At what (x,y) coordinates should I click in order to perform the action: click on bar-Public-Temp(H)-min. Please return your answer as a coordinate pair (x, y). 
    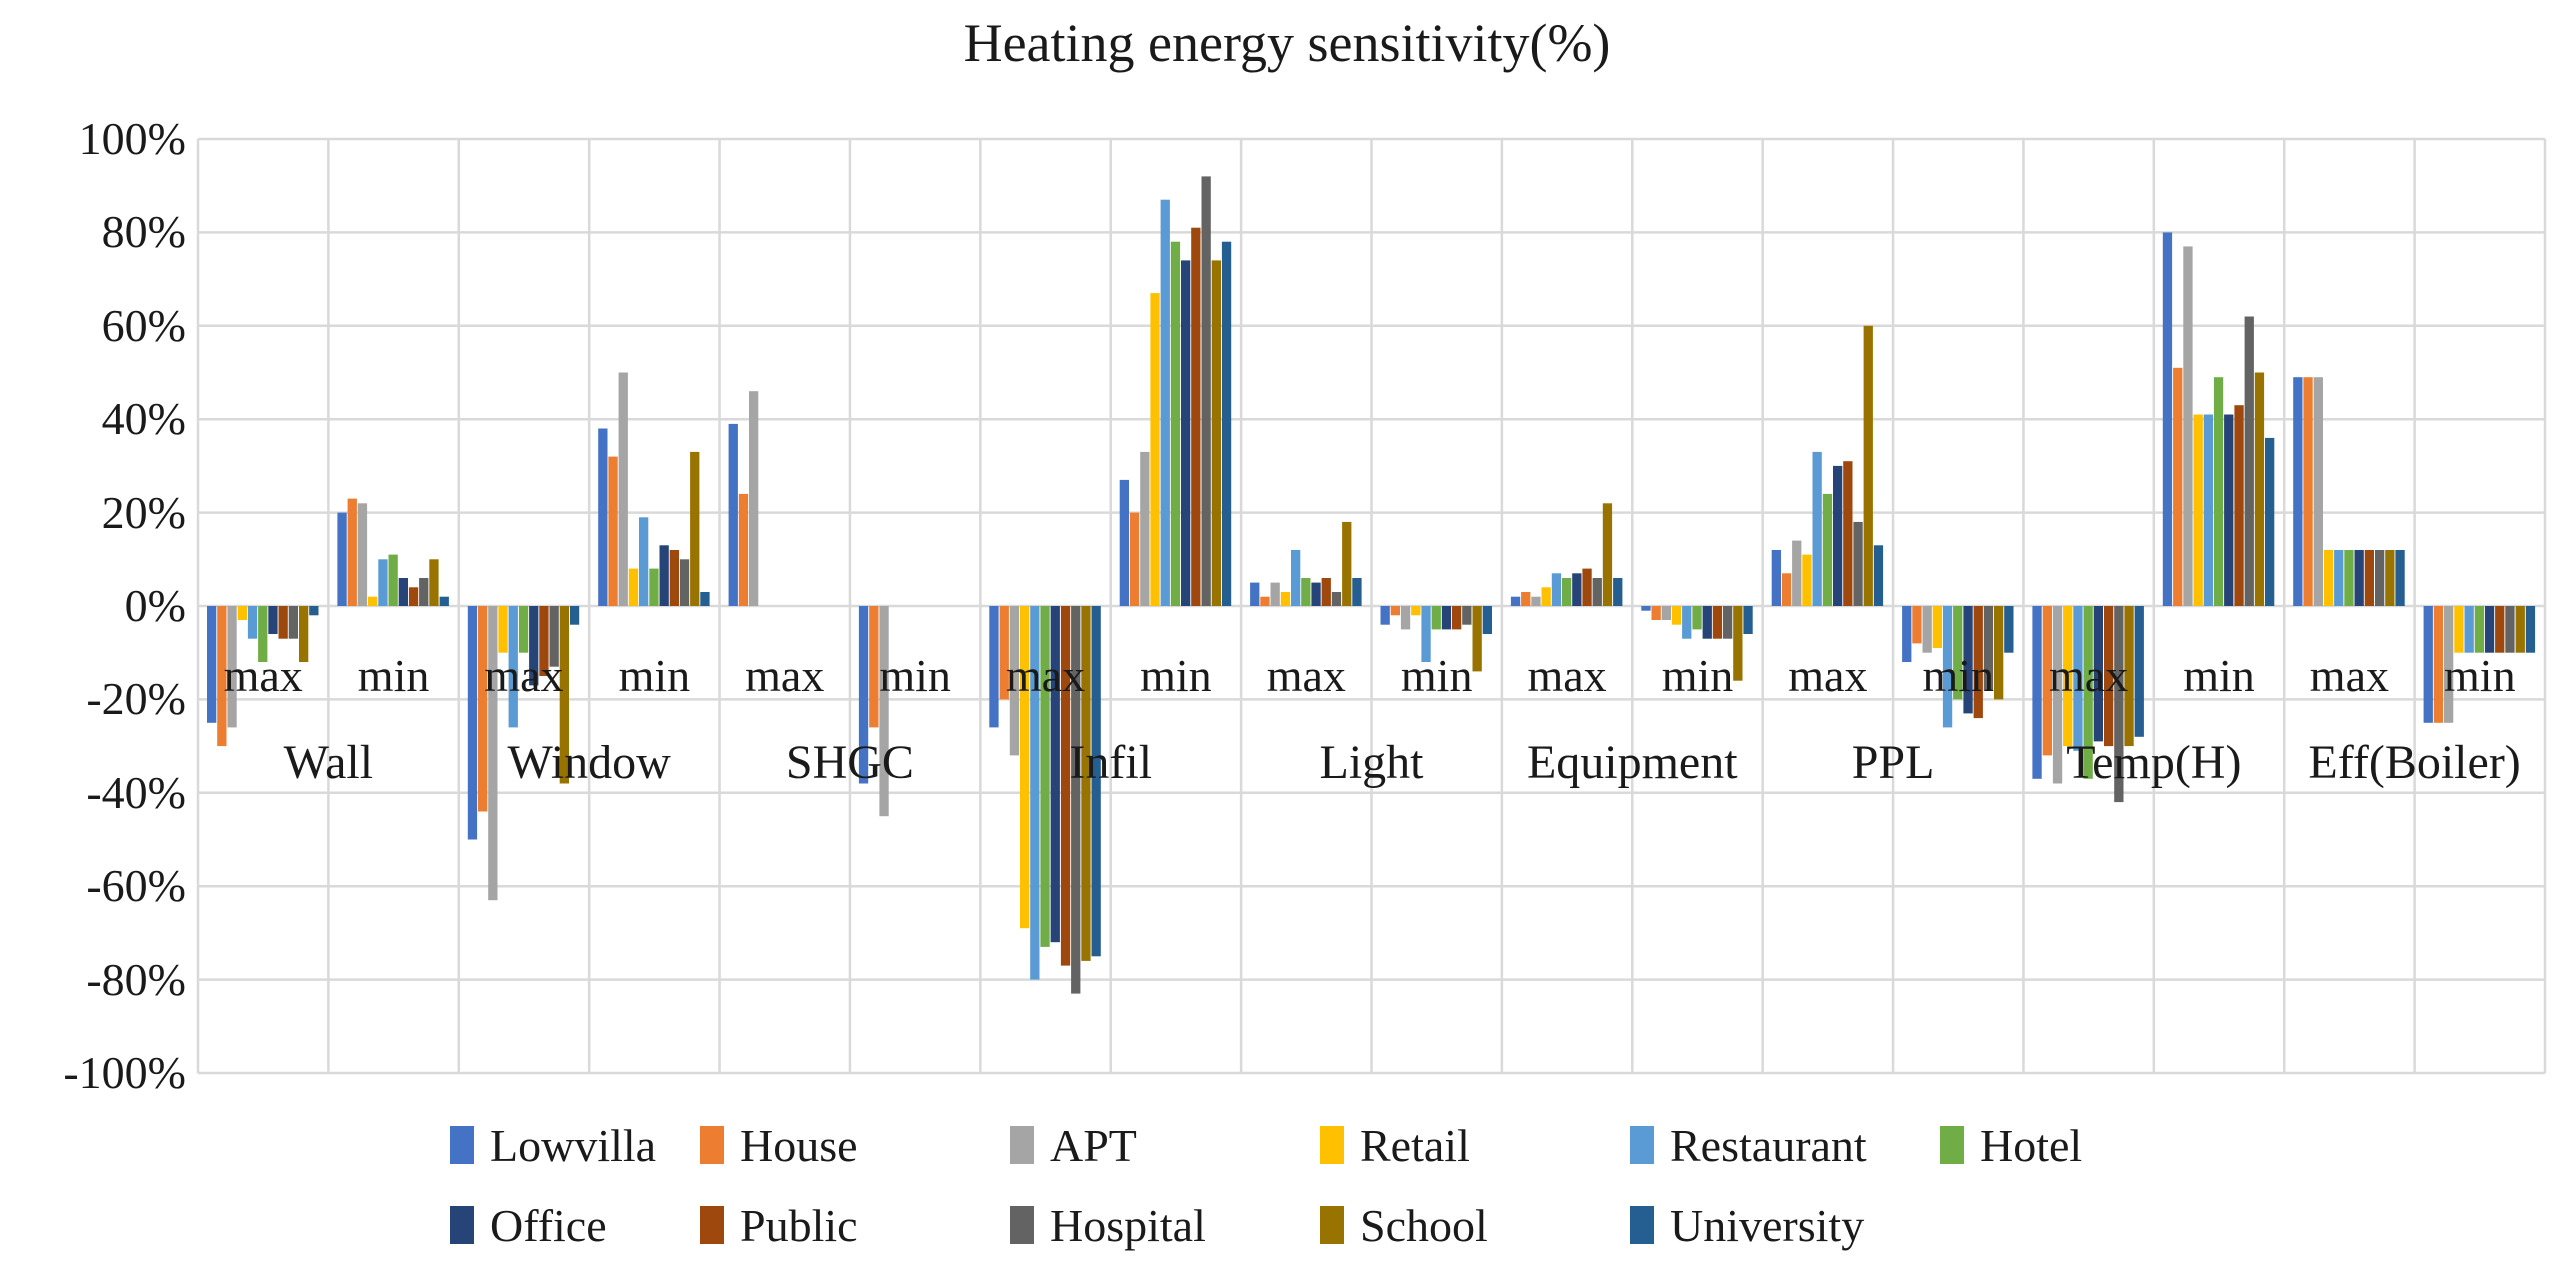
    Looking at the image, I should click on (2239, 505).